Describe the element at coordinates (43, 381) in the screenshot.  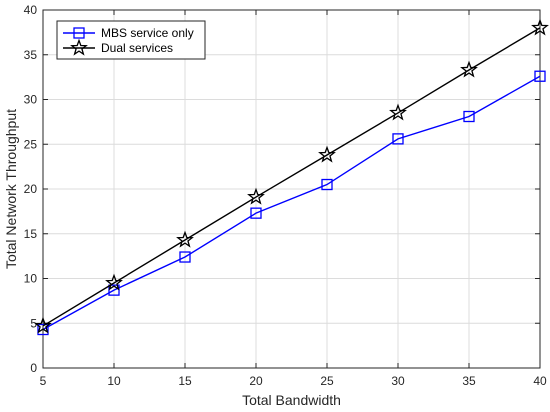
I see `x-tick-label: 5` at that location.